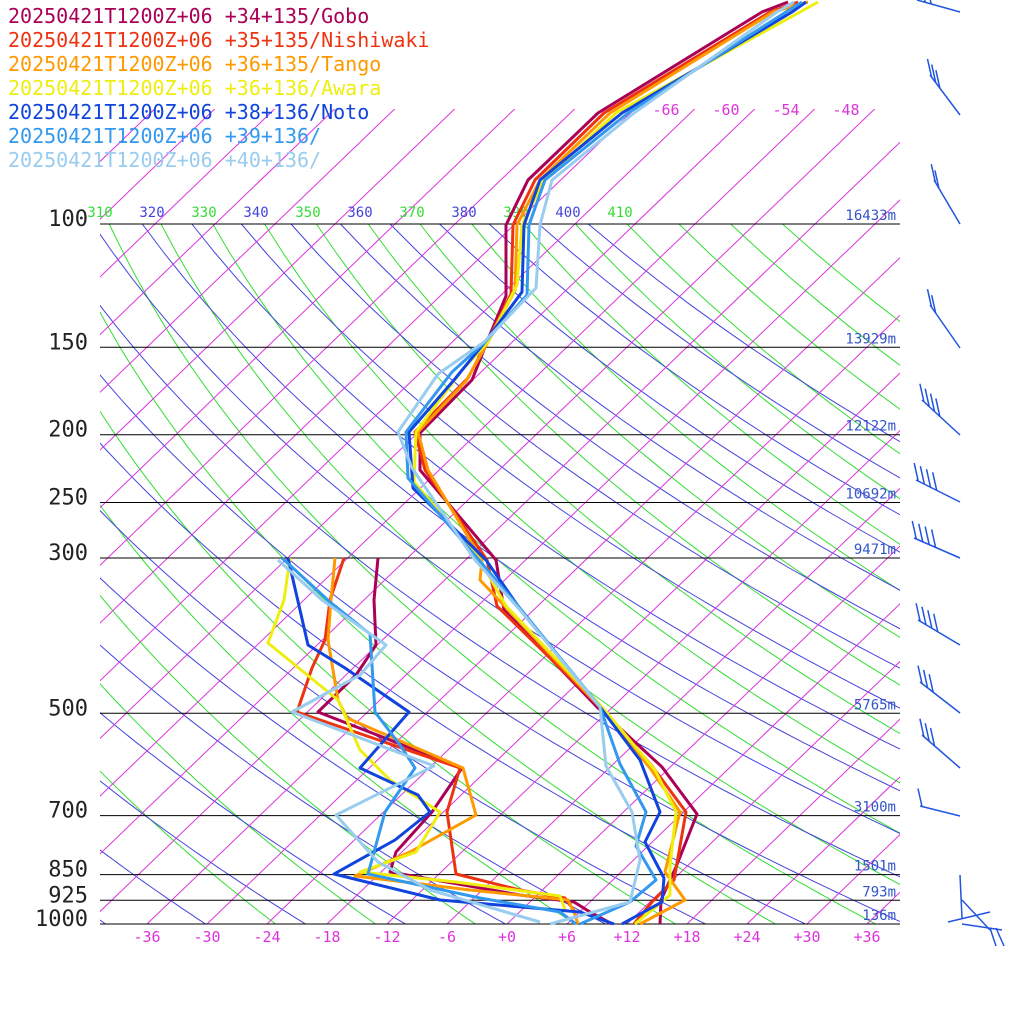 This screenshot has width=1024, height=1028. I want to click on theta-e-line, so click(103, 574).